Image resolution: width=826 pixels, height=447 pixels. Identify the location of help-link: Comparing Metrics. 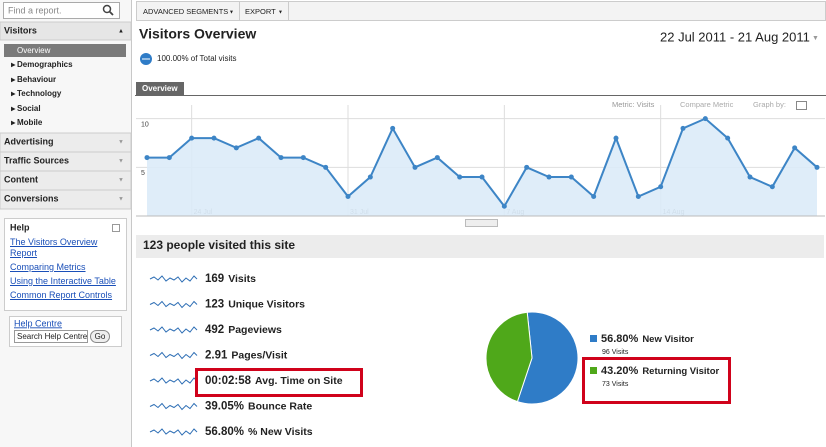
(48, 267).